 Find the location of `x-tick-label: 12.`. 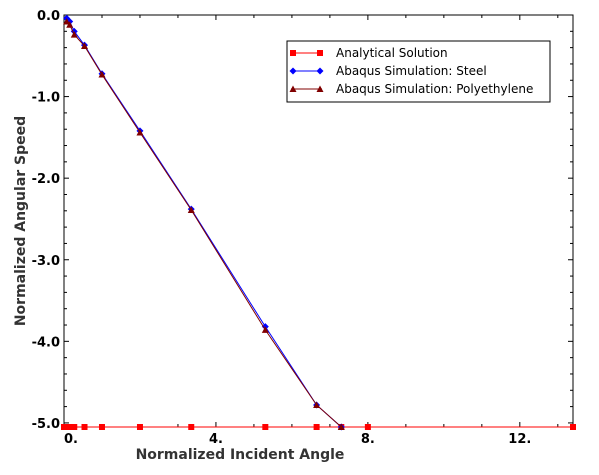

x-tick-label: 12. is located at coordinates (519, 439).